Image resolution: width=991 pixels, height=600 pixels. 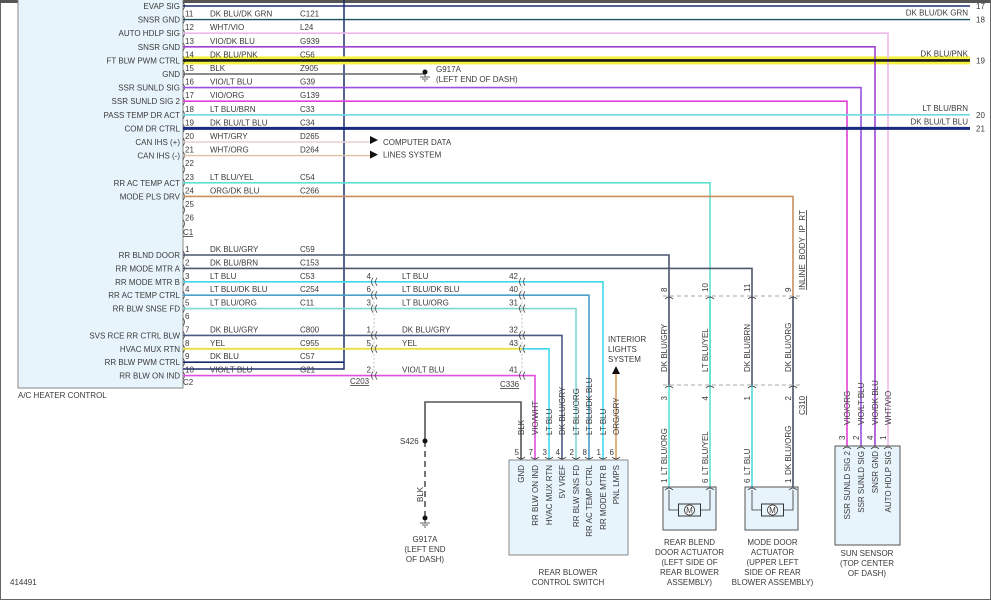 What do you see at coordinates (150, 33) in the screenshot?
I see `pin-function-label: AUTO HDLP SIG` at bounding box center [150, 33].